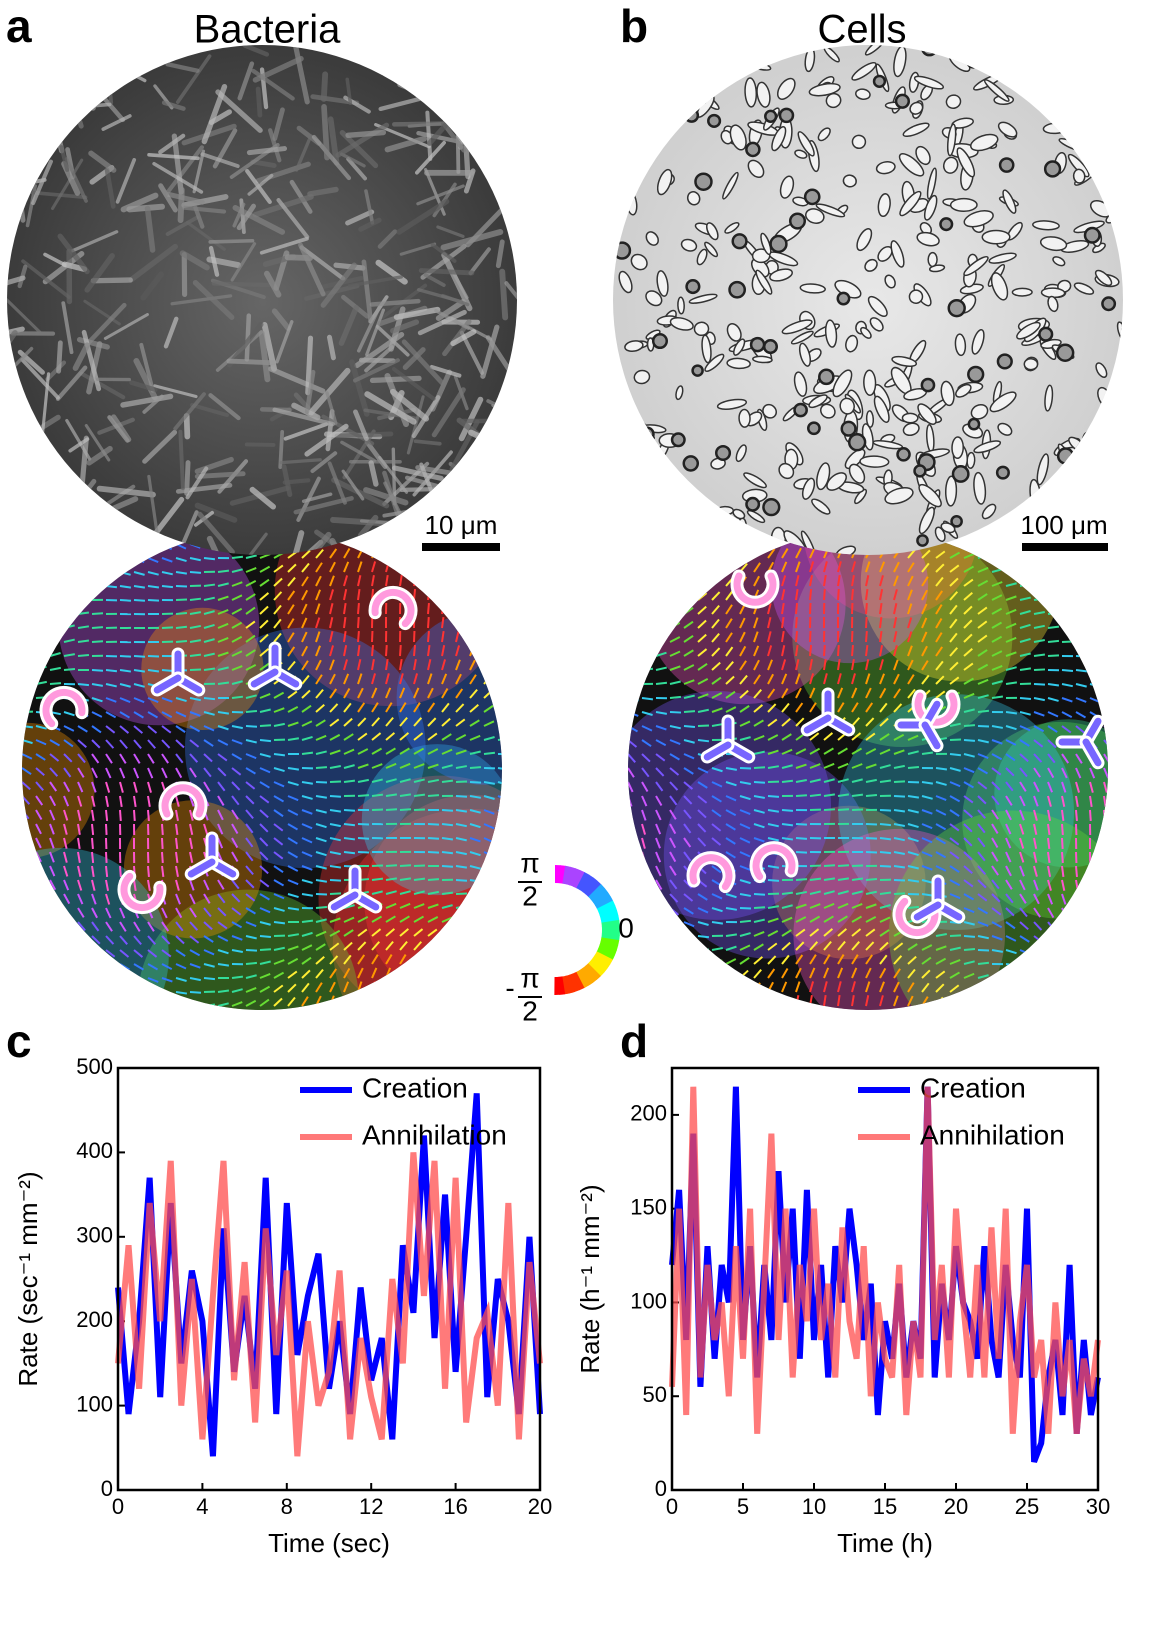 The image size is (1176, 1646). Describe the element at coordinates (634, 1041) in the screenshot. I see `panel-label: d` at that location.